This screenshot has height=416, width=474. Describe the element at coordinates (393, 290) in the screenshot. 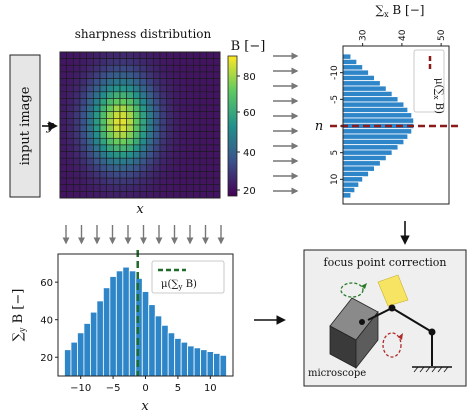

I see `light-cone` at that location.